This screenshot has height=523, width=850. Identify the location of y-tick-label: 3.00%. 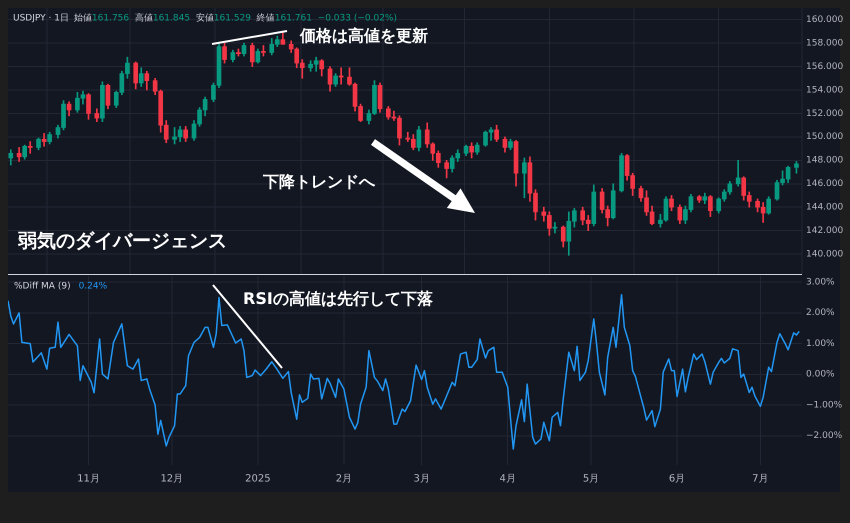
(821, 282).